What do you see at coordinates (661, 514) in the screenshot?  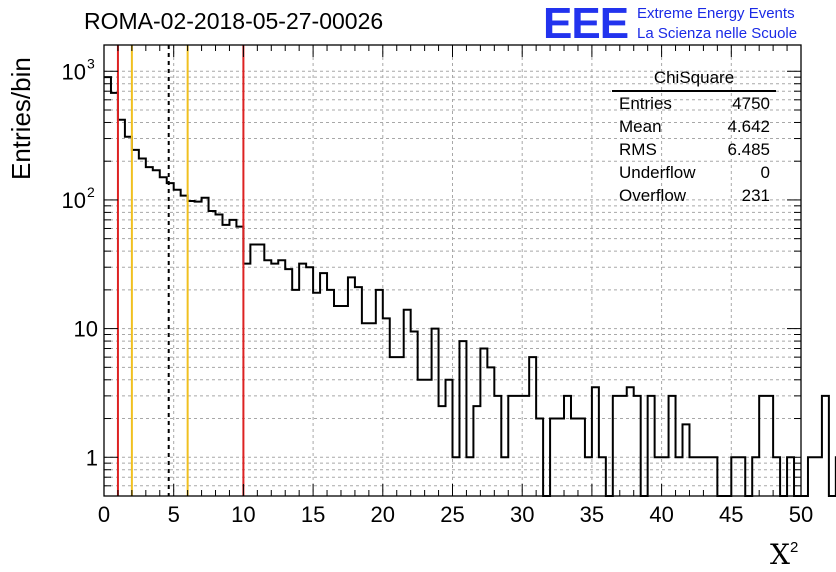 I see `x-tick-label: 40` at bounding box center [661, 514].